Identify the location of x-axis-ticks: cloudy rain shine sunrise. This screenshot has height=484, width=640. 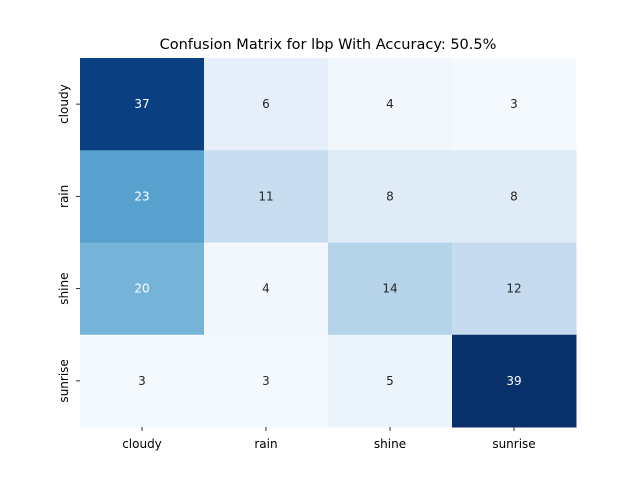
(329, 439).